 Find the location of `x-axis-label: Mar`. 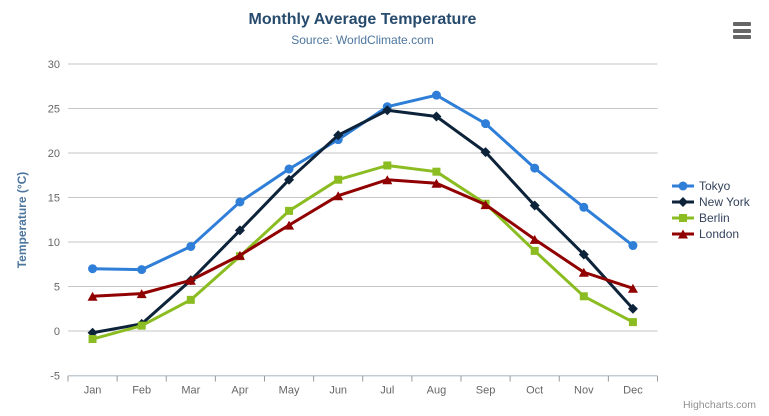

x-axis-label: Mar is located at coordinates (190, 391).